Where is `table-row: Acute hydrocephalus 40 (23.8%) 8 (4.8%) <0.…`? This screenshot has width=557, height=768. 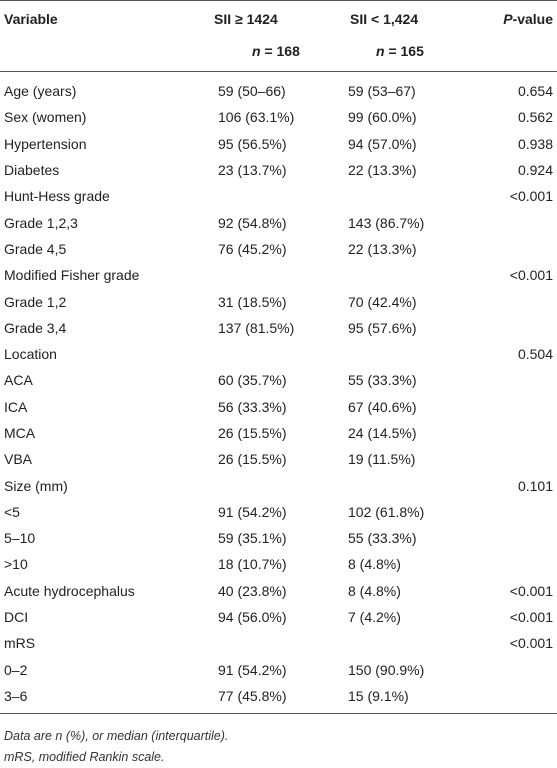
table-row: Acute hydrocephalus 40 (23.8%) 8 (4.8%) <0.… is located at coordinates (278, 591).